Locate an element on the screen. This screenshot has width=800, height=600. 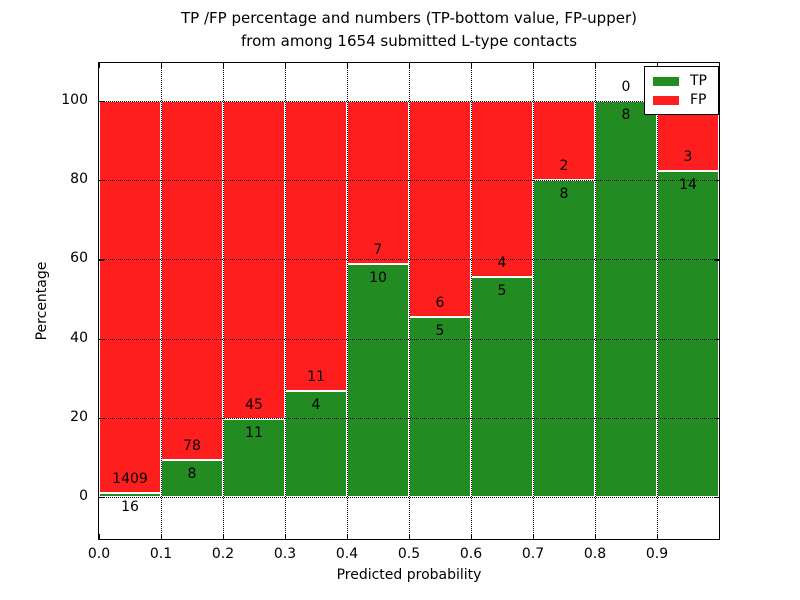
x-tick-label: 0.8 is located at coordinates (595, 554).